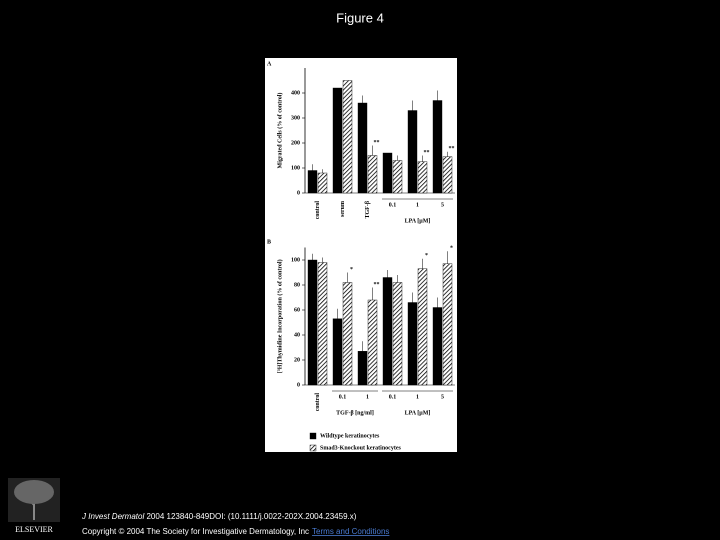 Image resolution: width=720 pixels, height=540 pixels. What do you see at coordinates (343, 209) in the screenshot?
I see `x-tick-label: serum` at bounding box center [343, 209].